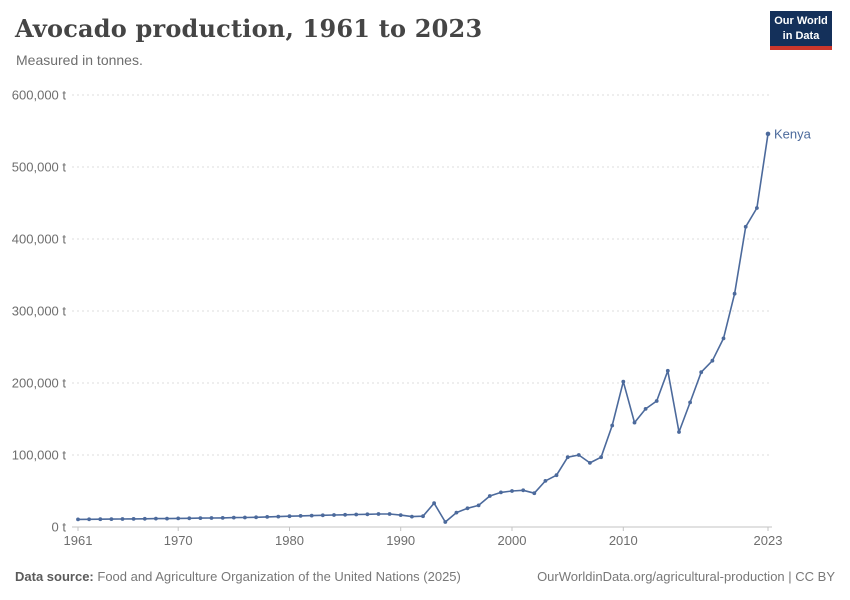  What do you see at coordinates (793, 133) in the screenshot?
I see `series-end-label: Kenya` at bounding box center [793, 133].